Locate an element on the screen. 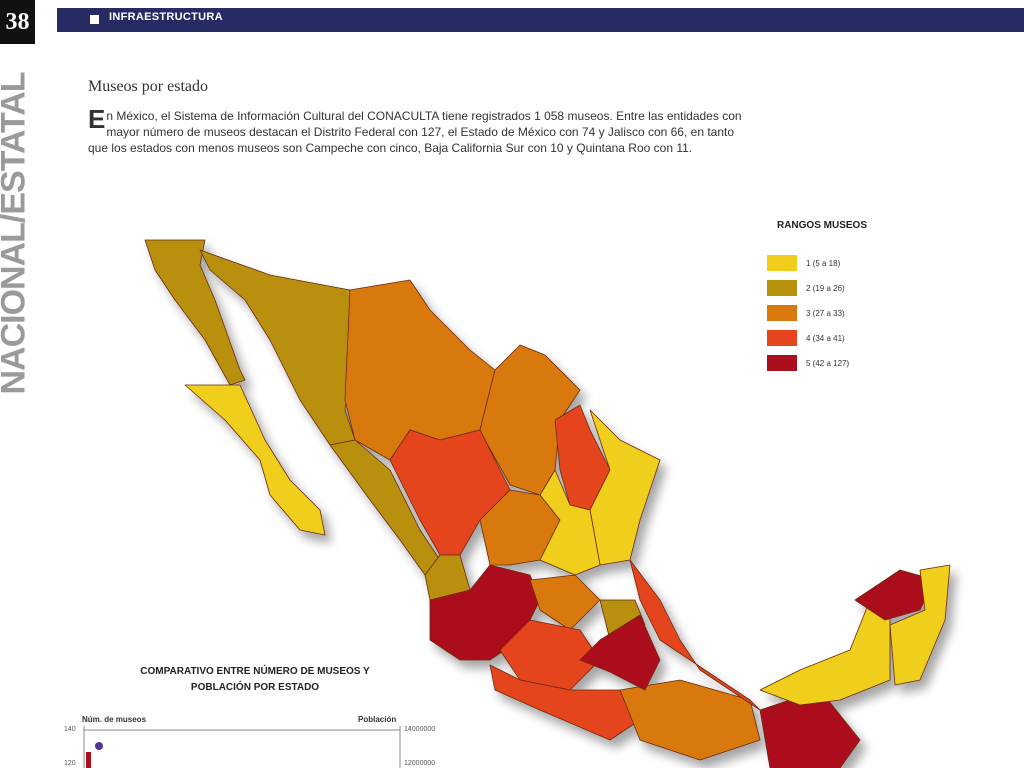 Image resolution: width=1024 pixels, height=768 pixels. legend-label: 2 (19 a 26) is located at coordinates (825, 288).